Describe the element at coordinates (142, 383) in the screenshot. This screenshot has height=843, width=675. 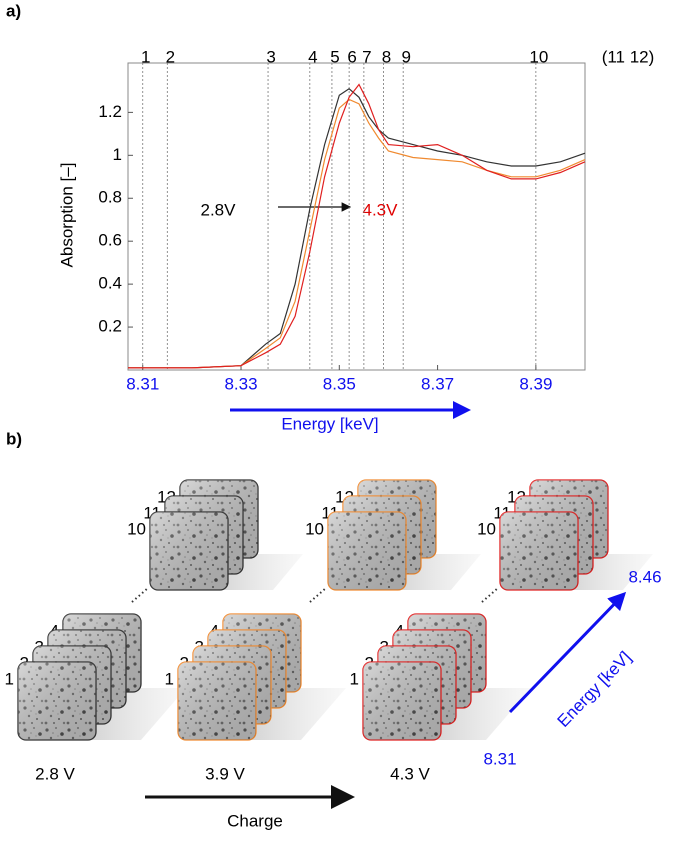
I see `x-tick-label: 8.31` at that location.